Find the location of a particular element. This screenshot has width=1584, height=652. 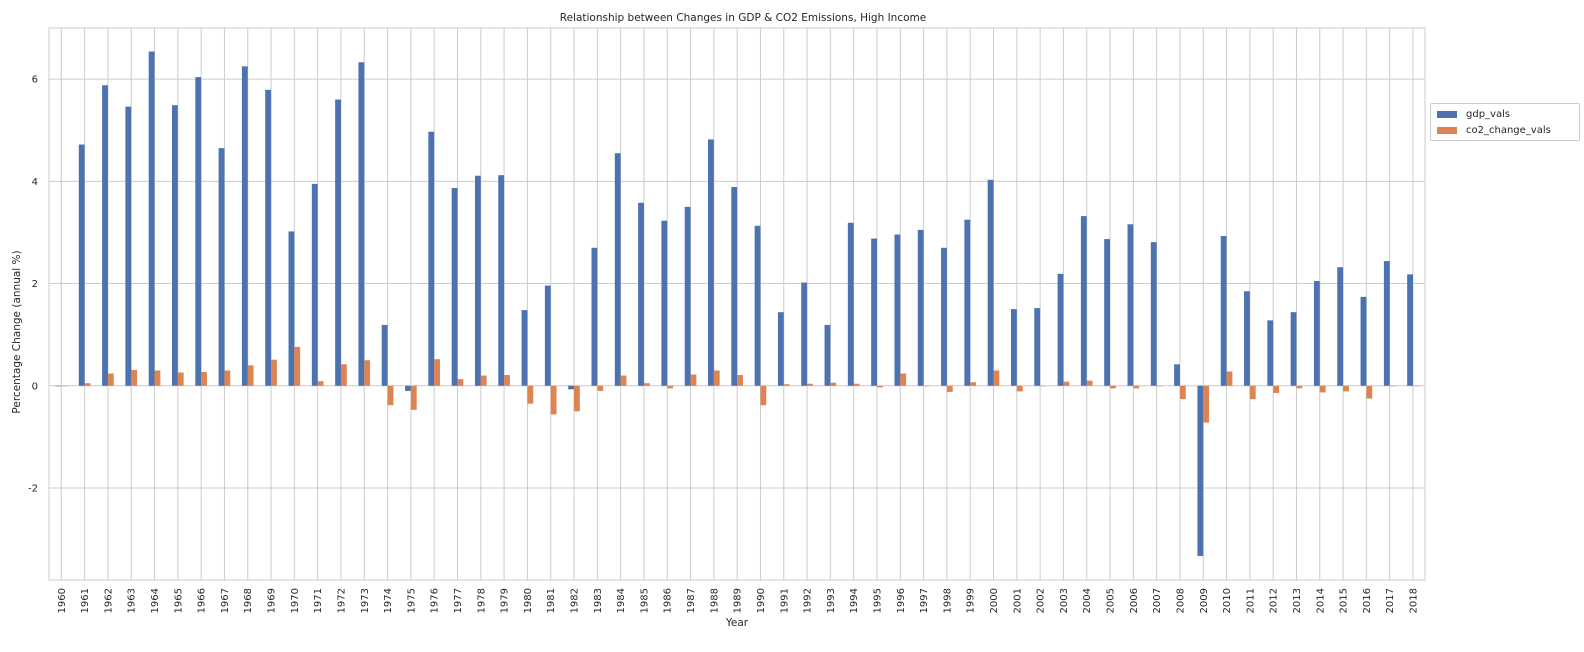

x-axis-label: Year is located at coordinates (737, 623).